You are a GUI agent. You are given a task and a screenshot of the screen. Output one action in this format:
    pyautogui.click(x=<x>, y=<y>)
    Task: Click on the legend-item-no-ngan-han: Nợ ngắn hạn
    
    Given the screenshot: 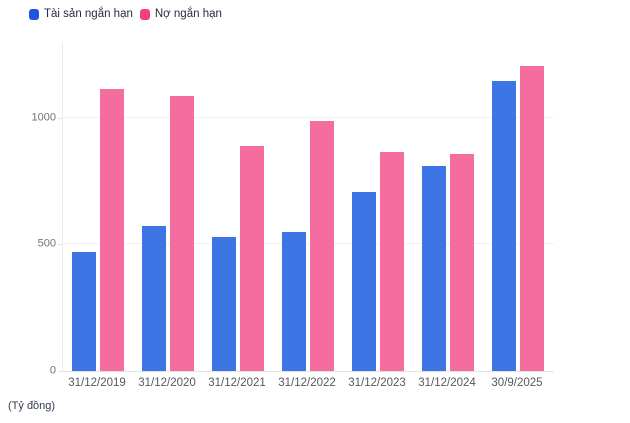 What is the action you would take?
    pyautogui.click(x=180, y=14)
    